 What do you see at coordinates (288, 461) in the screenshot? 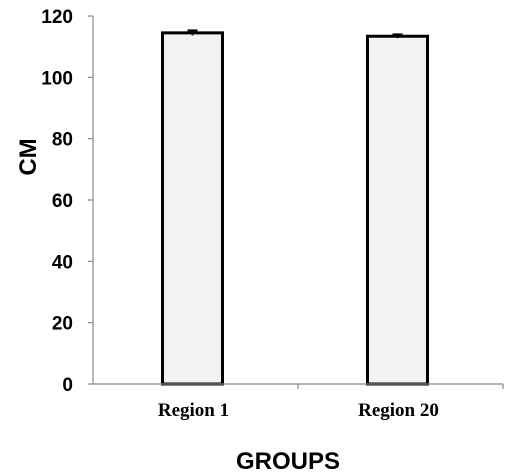
I see `x-axis-title: GROUPS` at bounding box center [288, 461].